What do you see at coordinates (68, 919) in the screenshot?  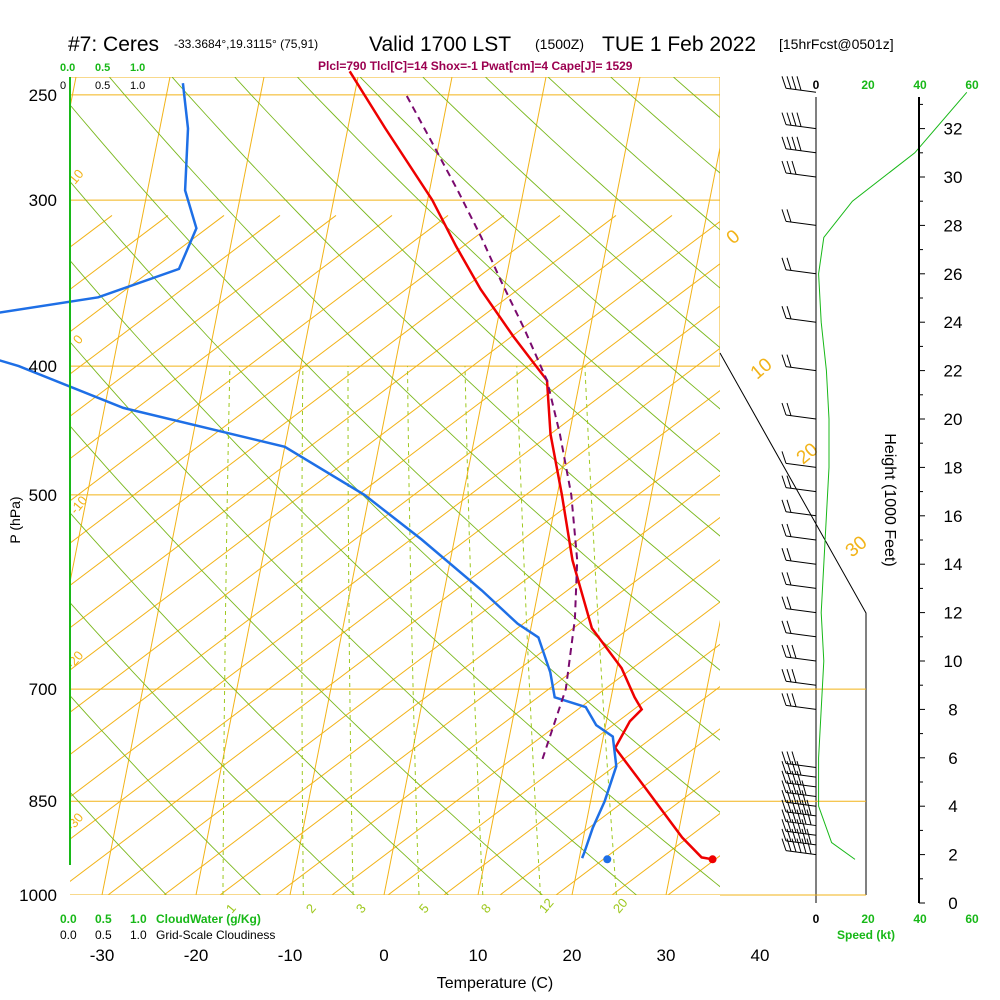 I see `cloudwater-scale-0: 0.0` at bounding box center [68, 919].